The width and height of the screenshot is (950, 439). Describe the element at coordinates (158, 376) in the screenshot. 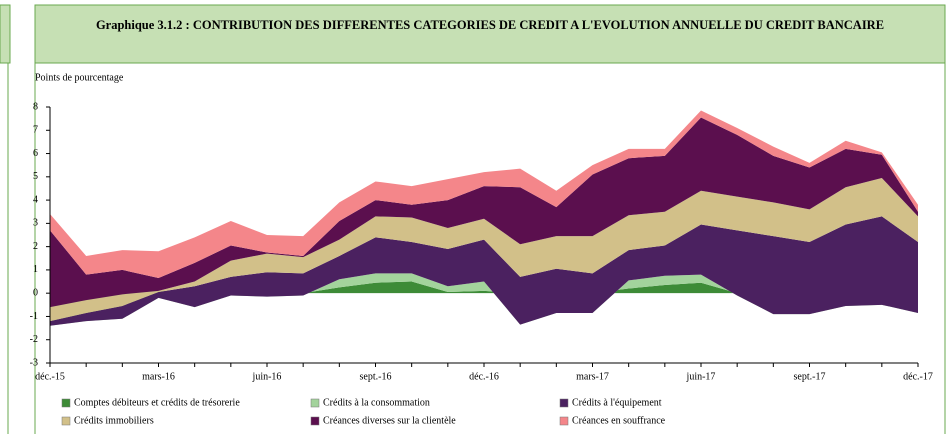

I see `x-tick-label: mars-16` at that location.